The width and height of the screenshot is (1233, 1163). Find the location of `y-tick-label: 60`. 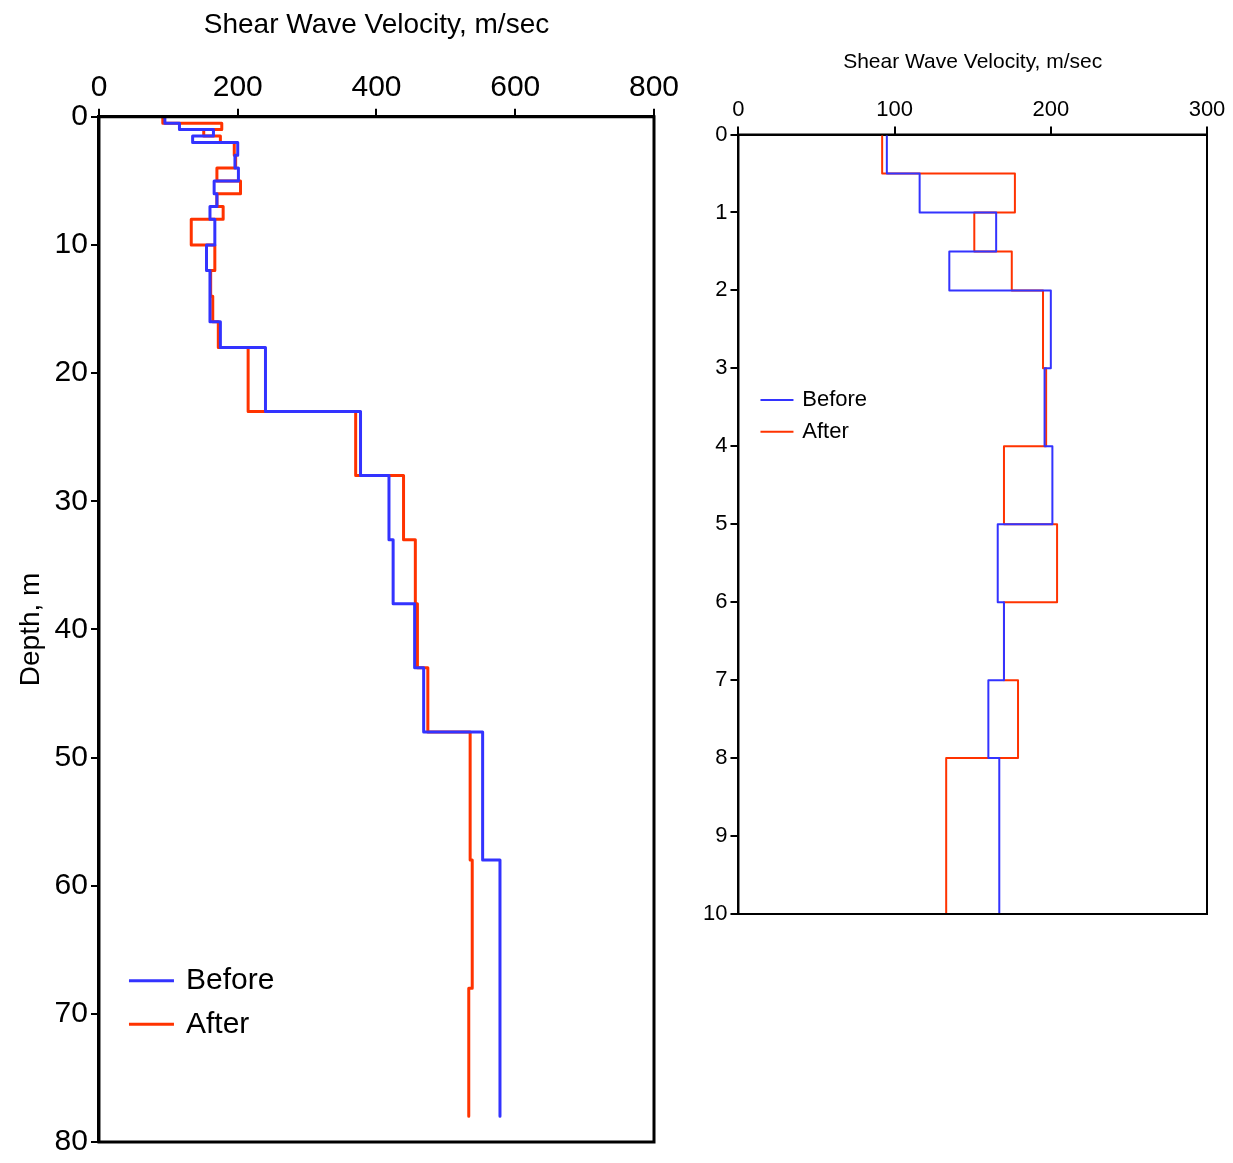

y-tick-label: 60 is located at coordinates (71, 883).